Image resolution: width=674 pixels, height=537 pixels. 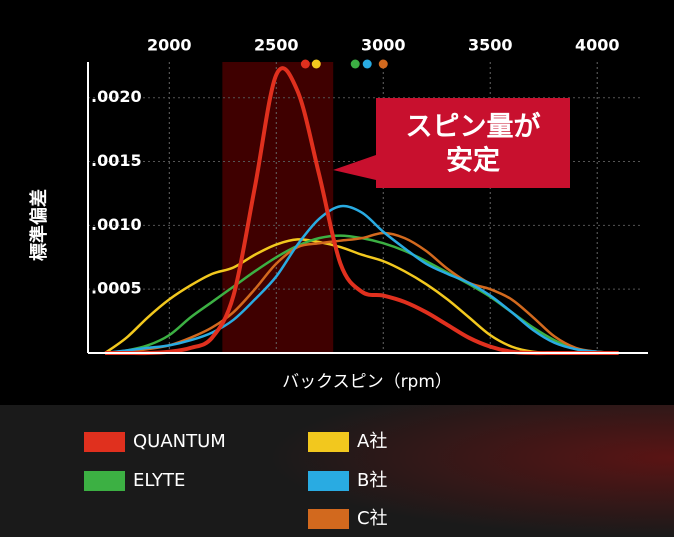 I want to click on y-tick-label: .0010, so click(x=116, y=224).